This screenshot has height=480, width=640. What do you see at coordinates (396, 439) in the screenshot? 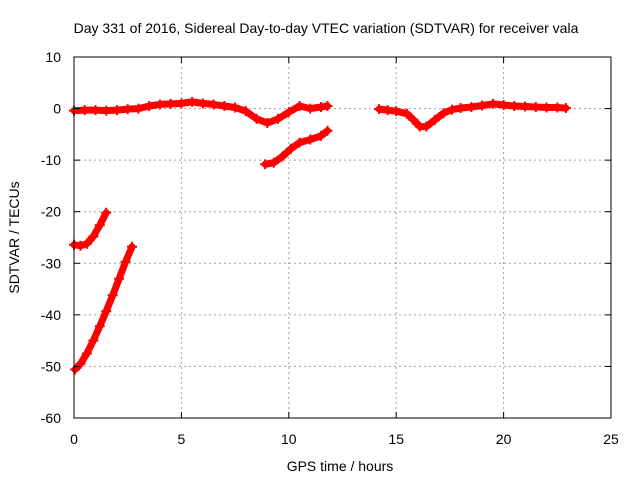
I see `x-tick-label: 15` at bounding box center [396, 439].